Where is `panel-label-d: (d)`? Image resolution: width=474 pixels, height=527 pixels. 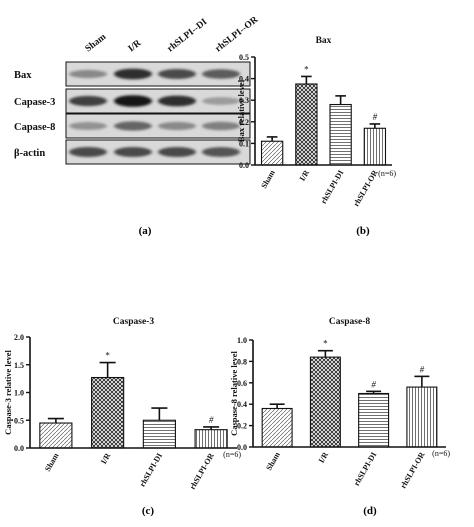 panel-label-d: (d) is located at coordinates (370, 511).